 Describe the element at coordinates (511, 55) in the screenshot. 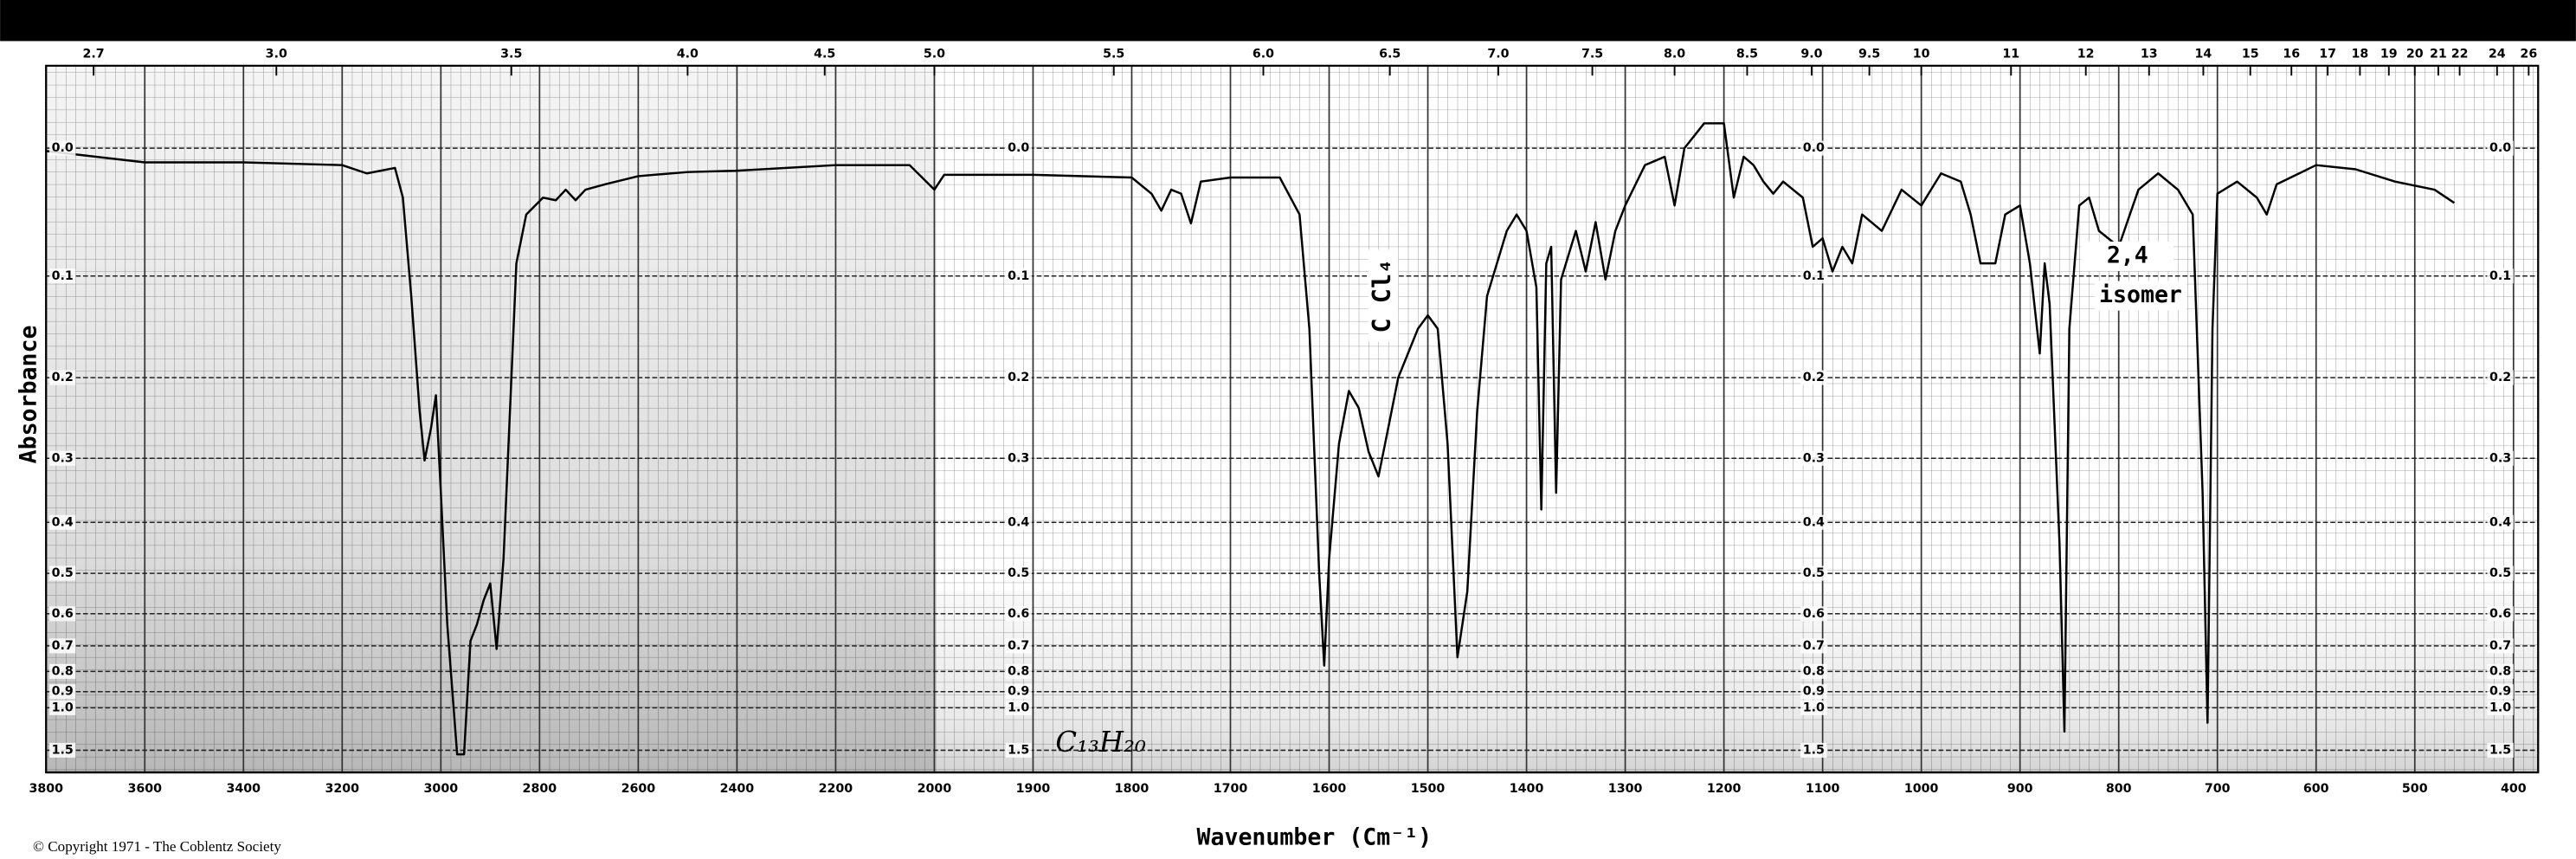

I see `x2-tick-label: 3.5` at that location.